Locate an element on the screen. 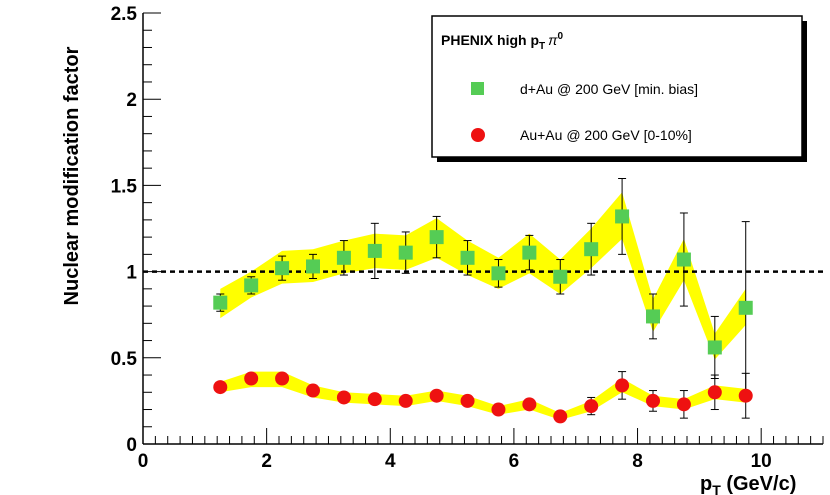 The width and height of the screenshot is (830, 495). legend-title-pi: π is located at coordinates (553, 40).